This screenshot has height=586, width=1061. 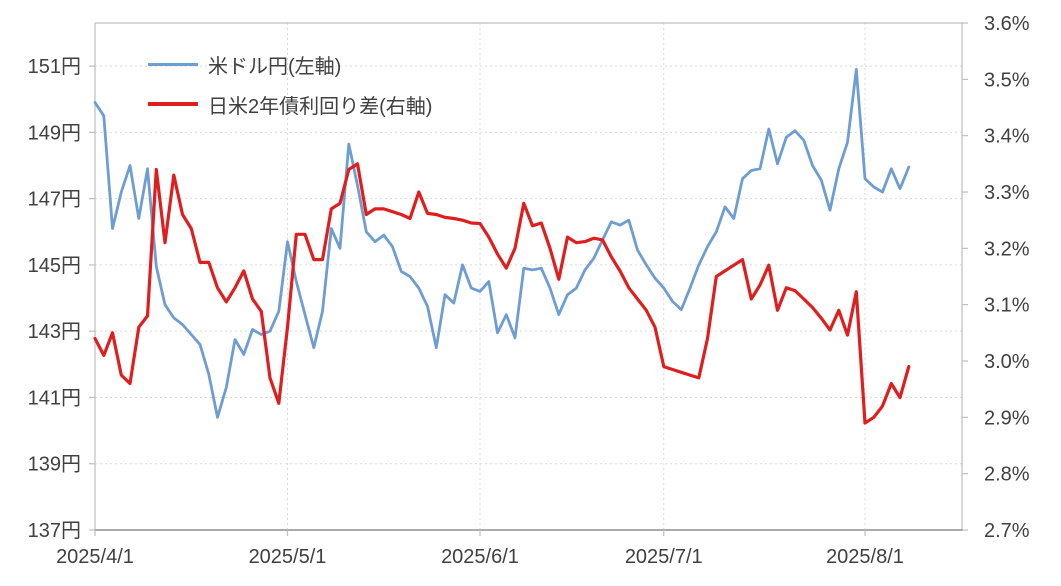 I want to click on right-axis-tick-label: 3.1%, so click(x=1007, y=306).